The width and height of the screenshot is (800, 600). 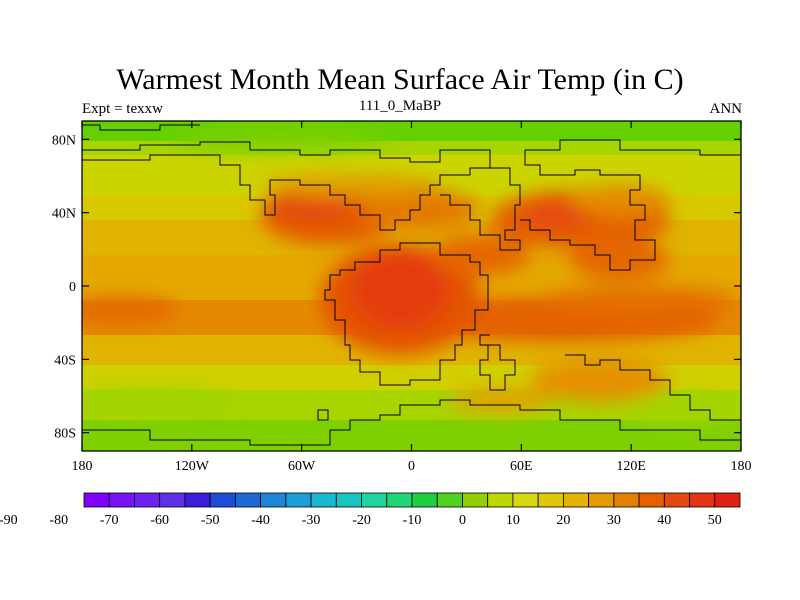 What do you see at coordinates (122, 109) in the screenshot?
I see `experiment-label: Expt = texxw` at bounding box center [122, 109].